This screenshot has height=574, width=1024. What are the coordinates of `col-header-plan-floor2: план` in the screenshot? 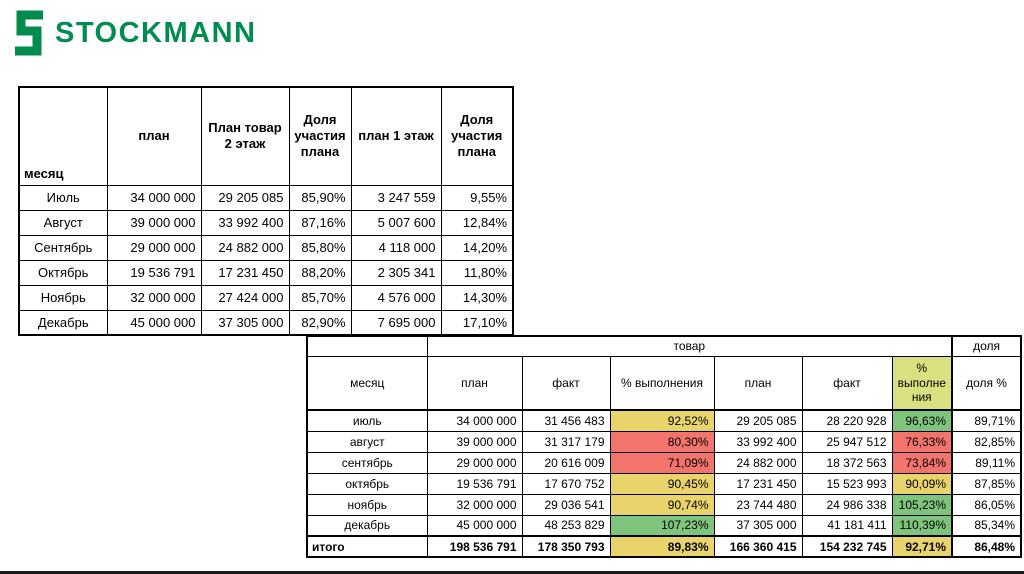 It's located at (758, 383).